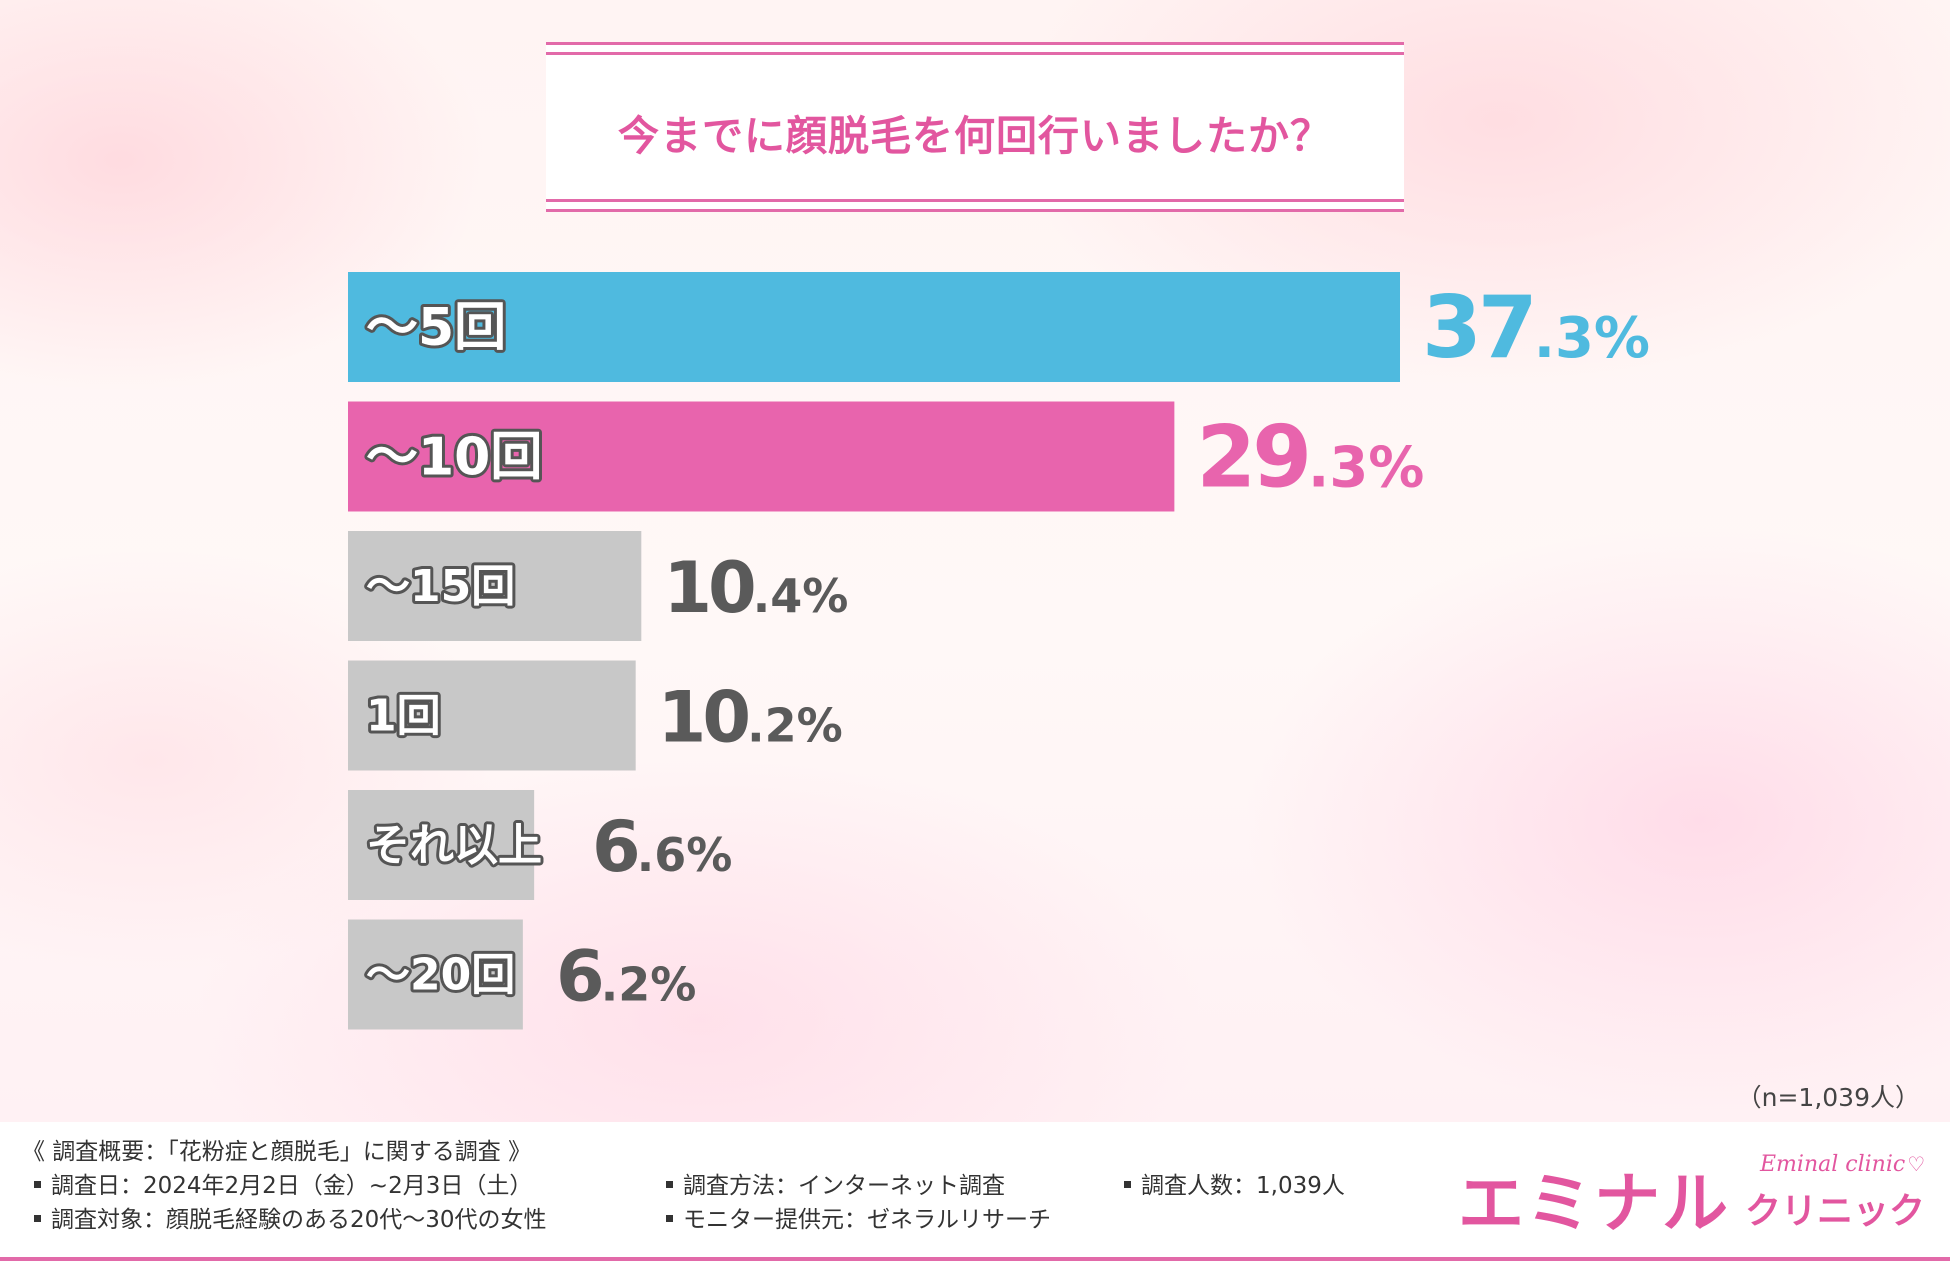 The width and height of the screenshot is (1950, 1261). Describe the element at coordinates (436, 328) in the screenshot. I see `bar-category-label: 〜5回` at that location.